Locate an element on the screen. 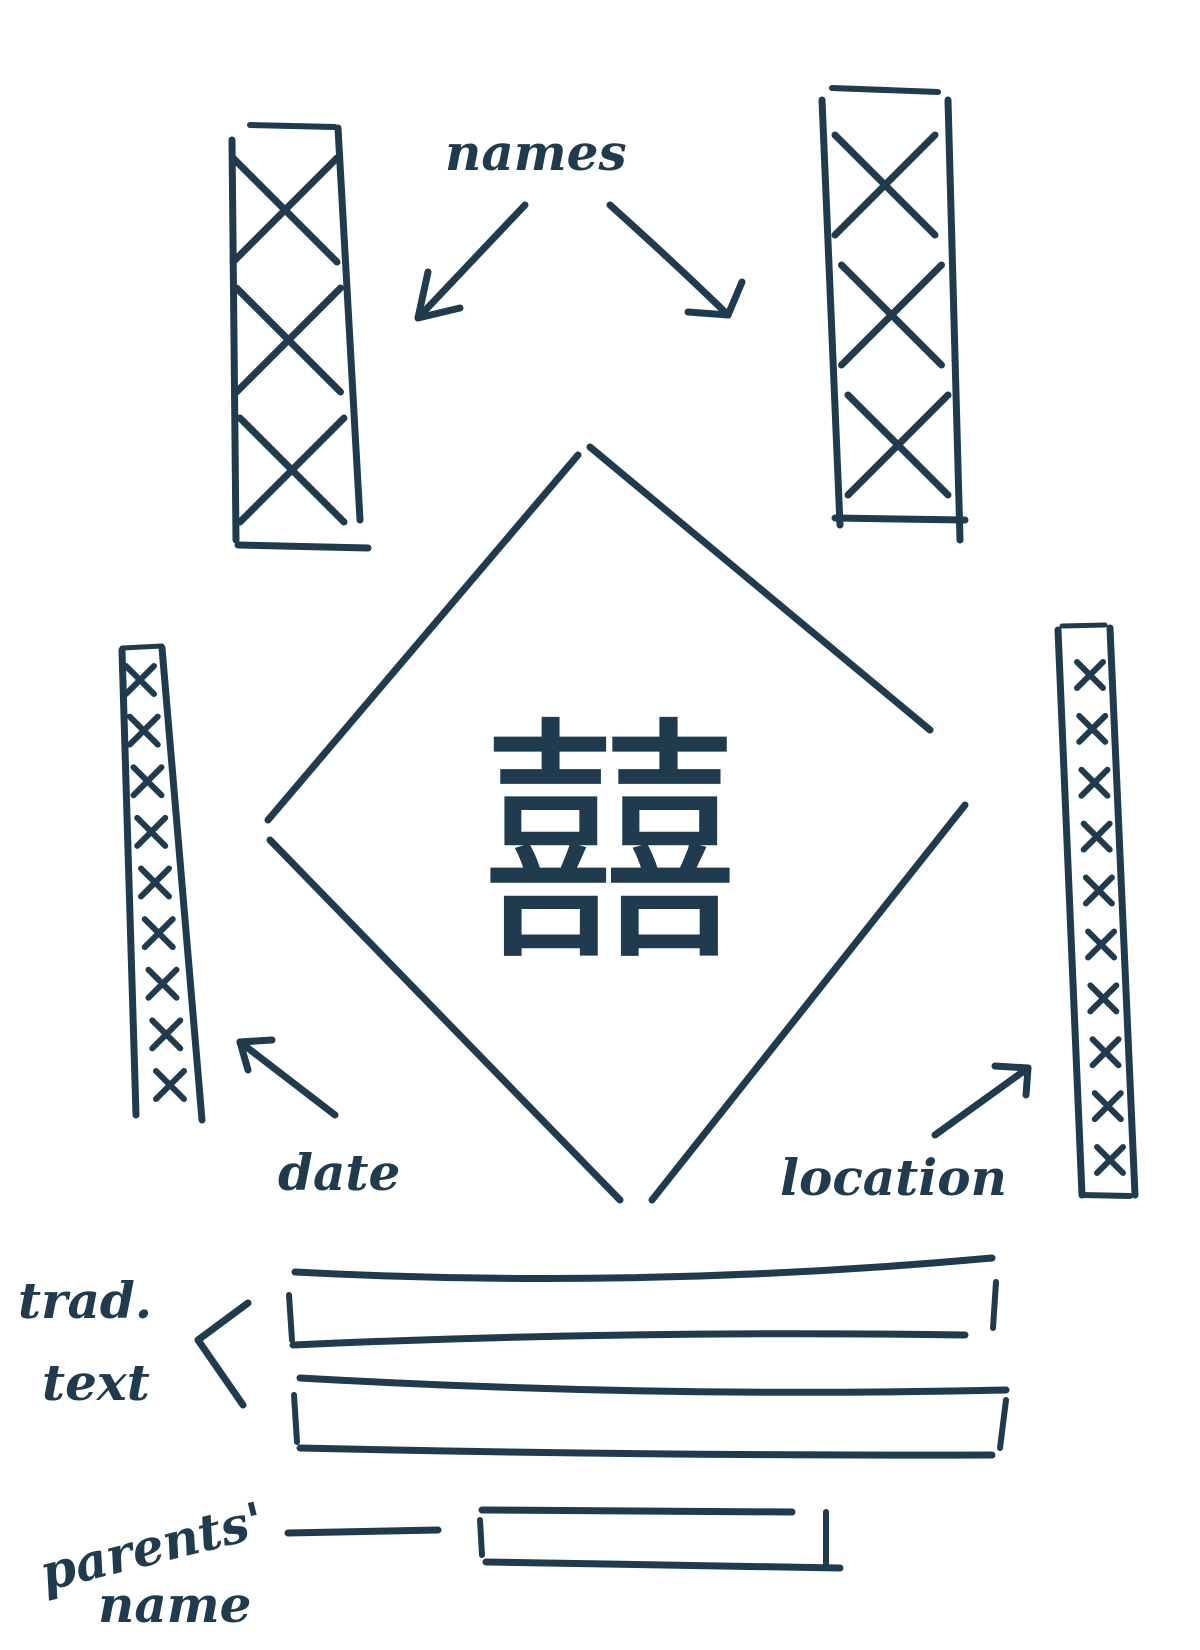  location-label: location is located at coordinates (893, 1177).